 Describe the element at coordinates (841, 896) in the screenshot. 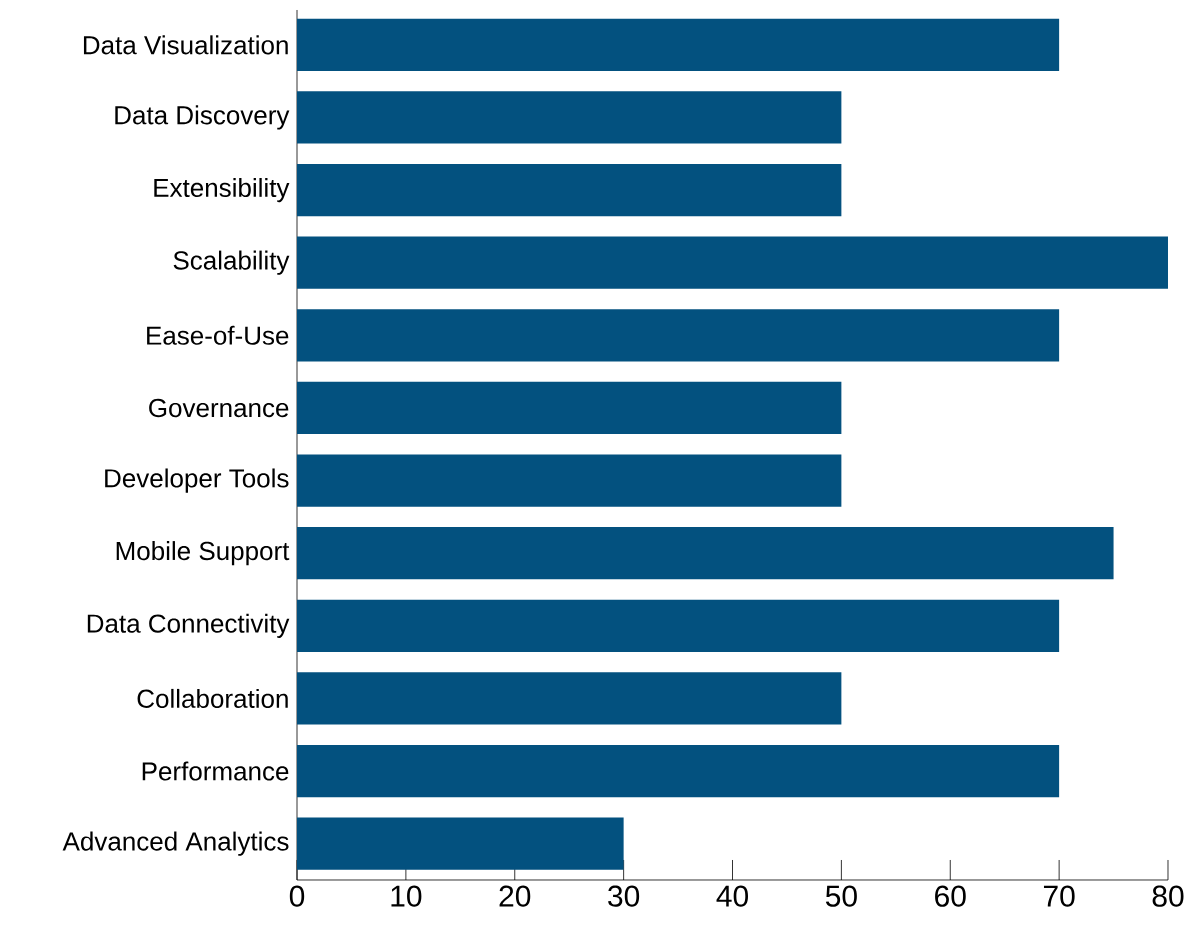

I see `x-tick-label: 50` at that location.